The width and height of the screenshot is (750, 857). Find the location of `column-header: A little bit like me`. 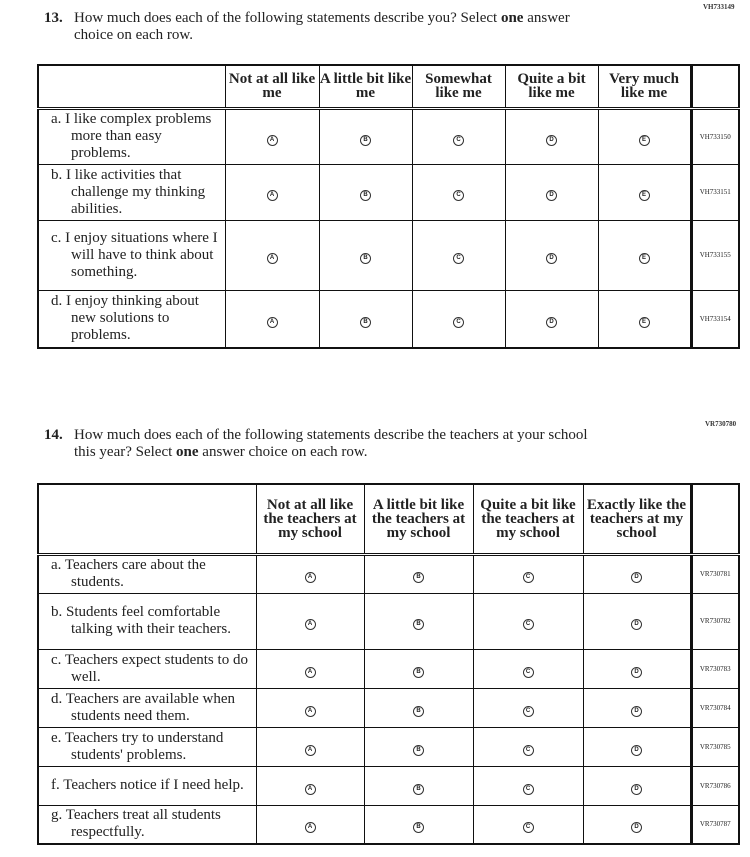

column-header: A little bit like me is located at coordinates (365, 87).